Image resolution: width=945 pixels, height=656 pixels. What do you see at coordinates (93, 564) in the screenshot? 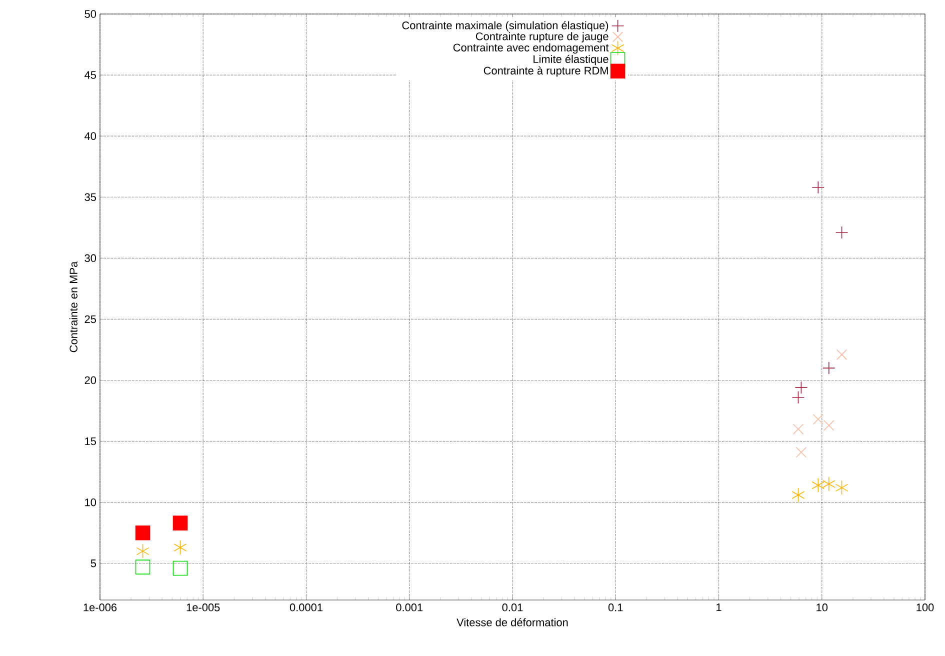
I see `y-tick-label: 5` at bounding box center [93, 564].